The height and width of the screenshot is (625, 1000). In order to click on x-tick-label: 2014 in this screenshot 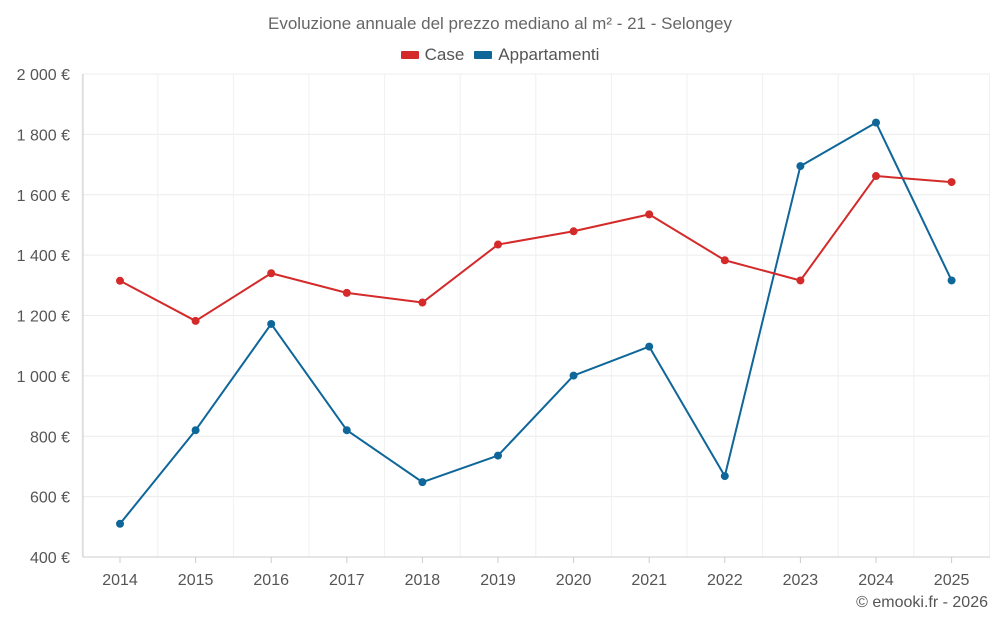, I will do `click(120, 580)`.